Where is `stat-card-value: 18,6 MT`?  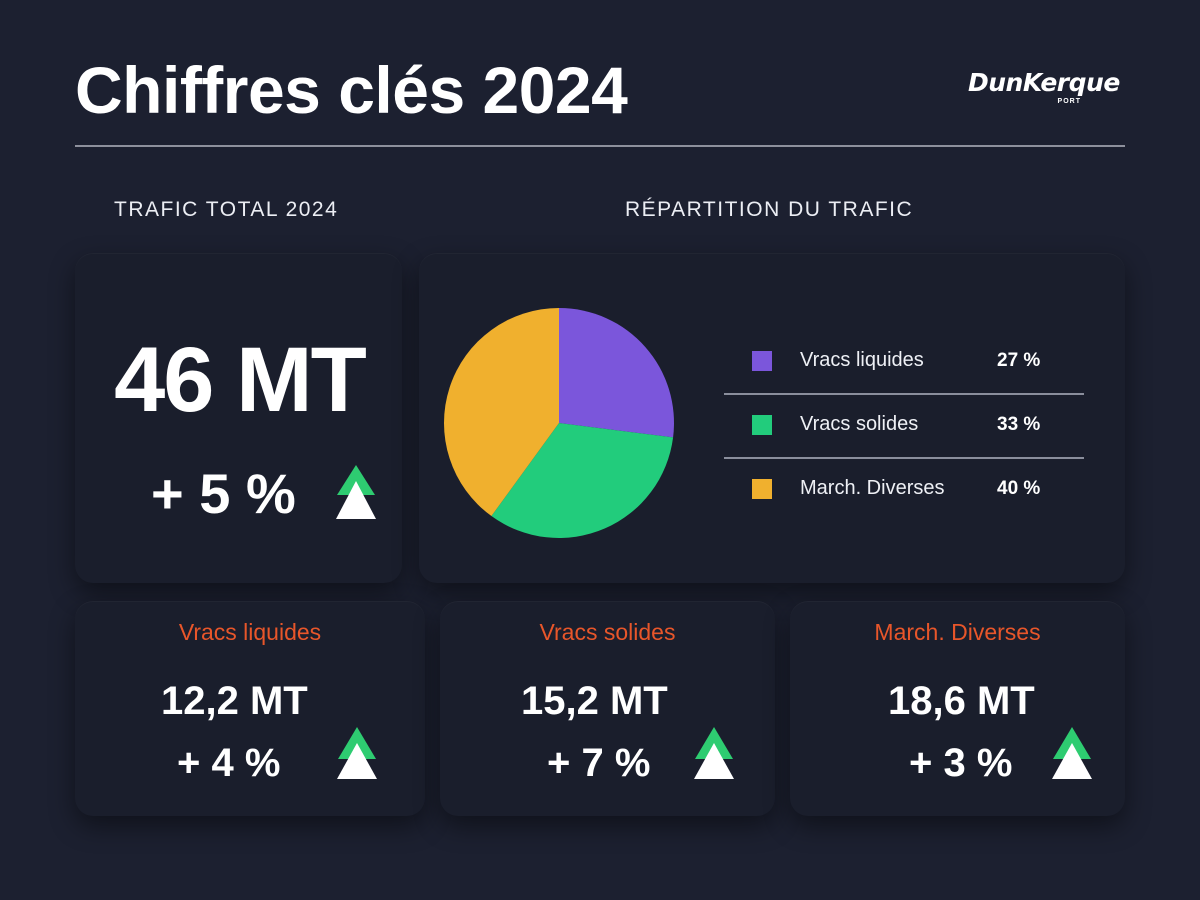 stat-card-value: 18,6 MT is located at coordinates (961, 701).